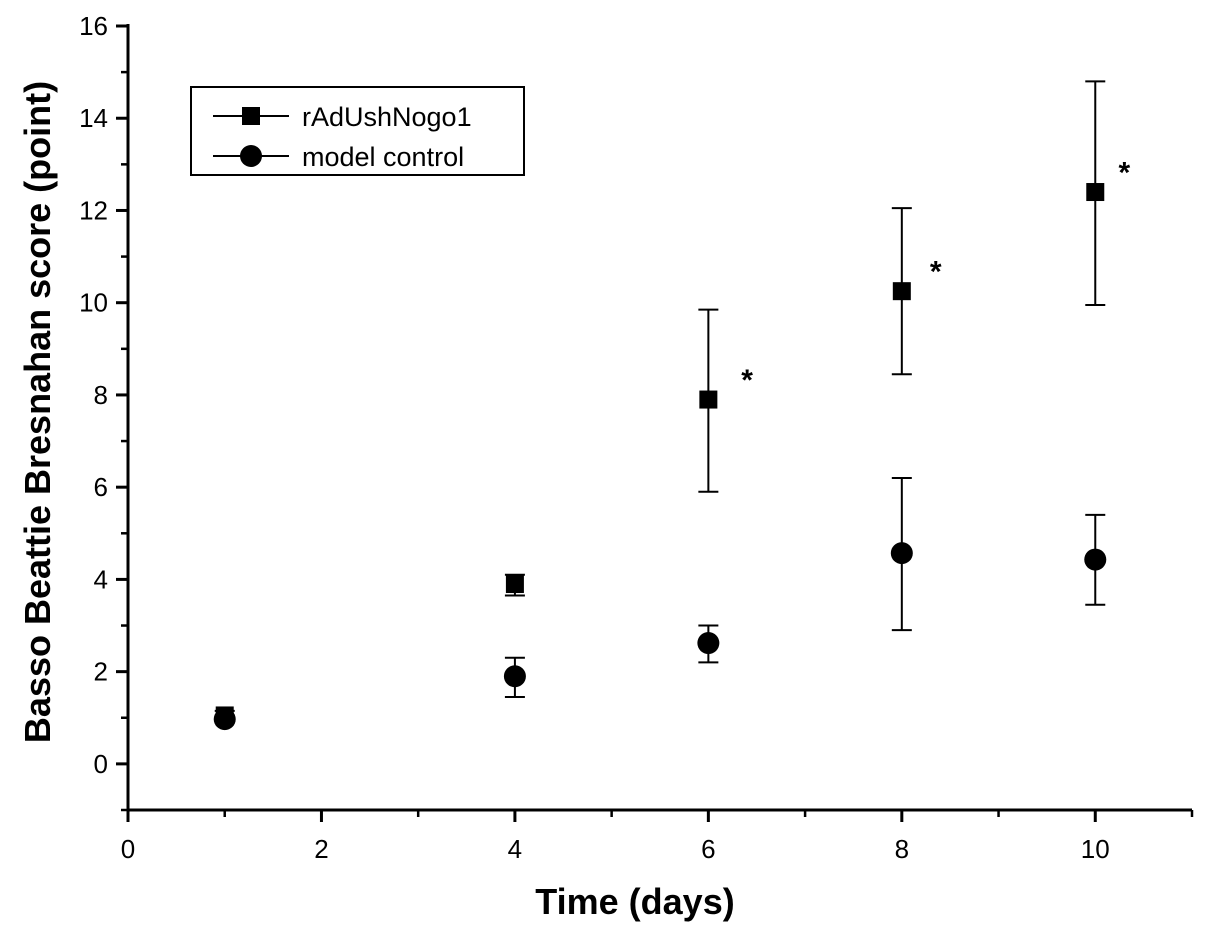 Image resolution: width=1205 pixels, height=935 pixels. I want to click on y-tick-label: 8, so click(101, 395).